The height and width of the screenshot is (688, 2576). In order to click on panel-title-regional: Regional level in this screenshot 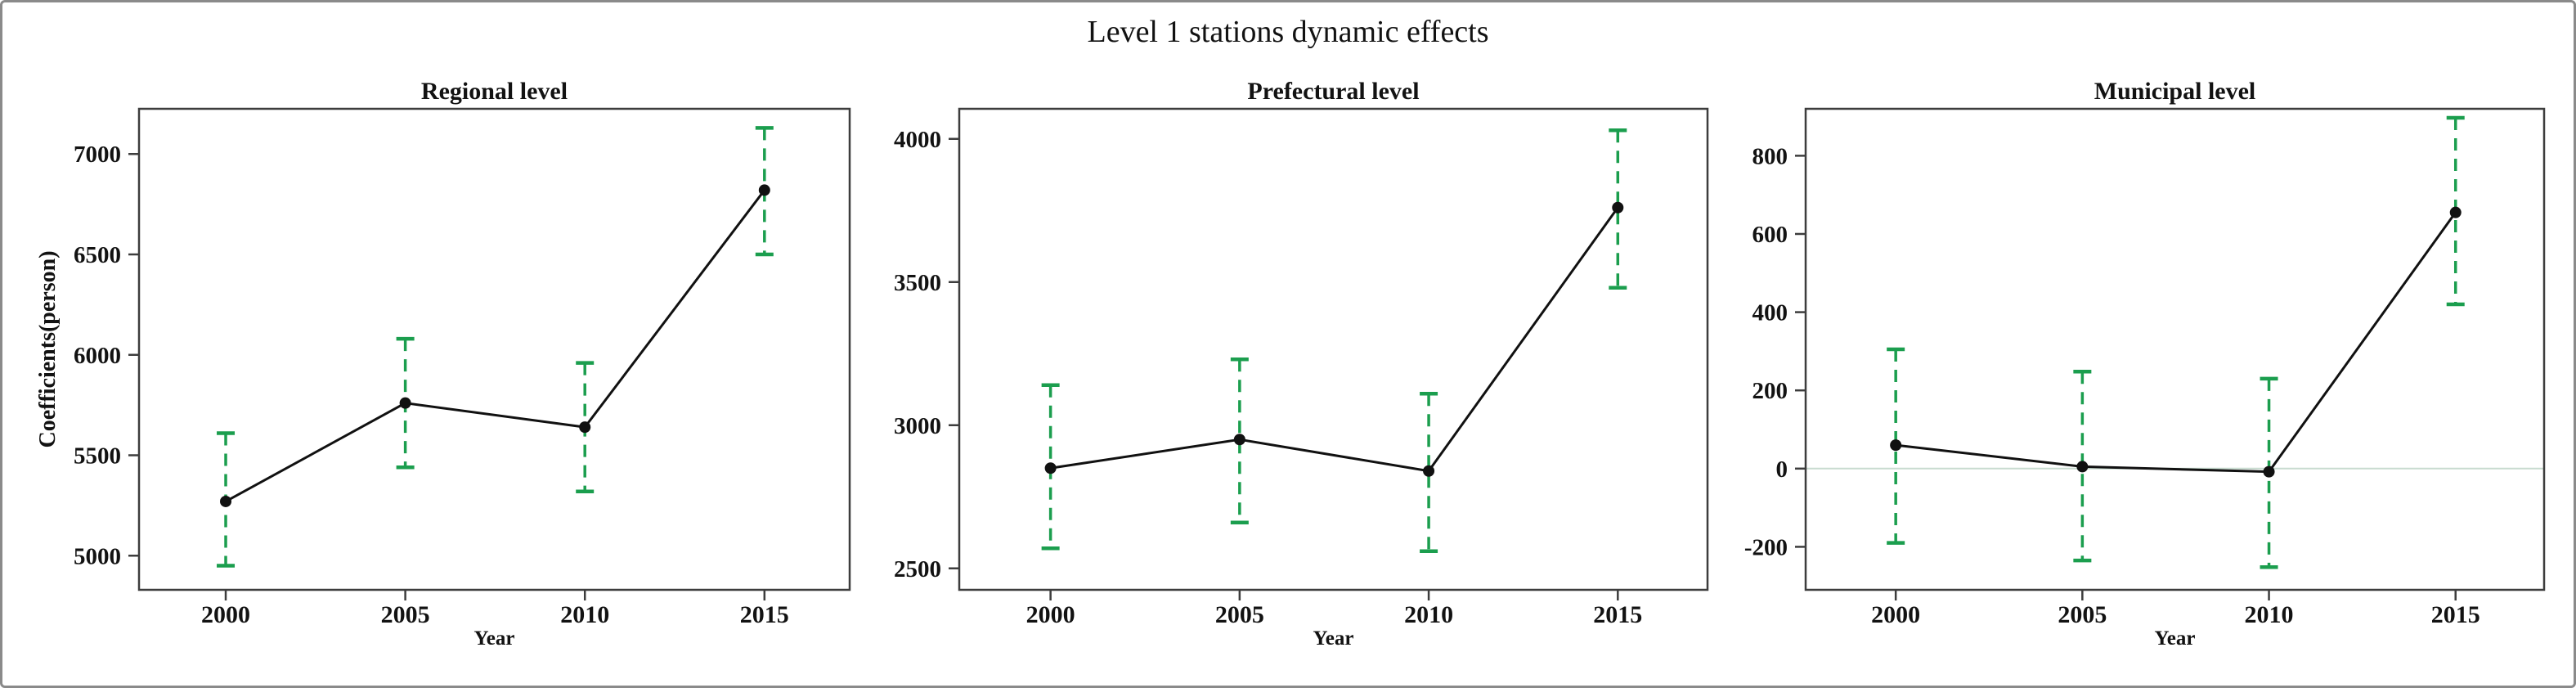, I will do `click(494, 91)`.